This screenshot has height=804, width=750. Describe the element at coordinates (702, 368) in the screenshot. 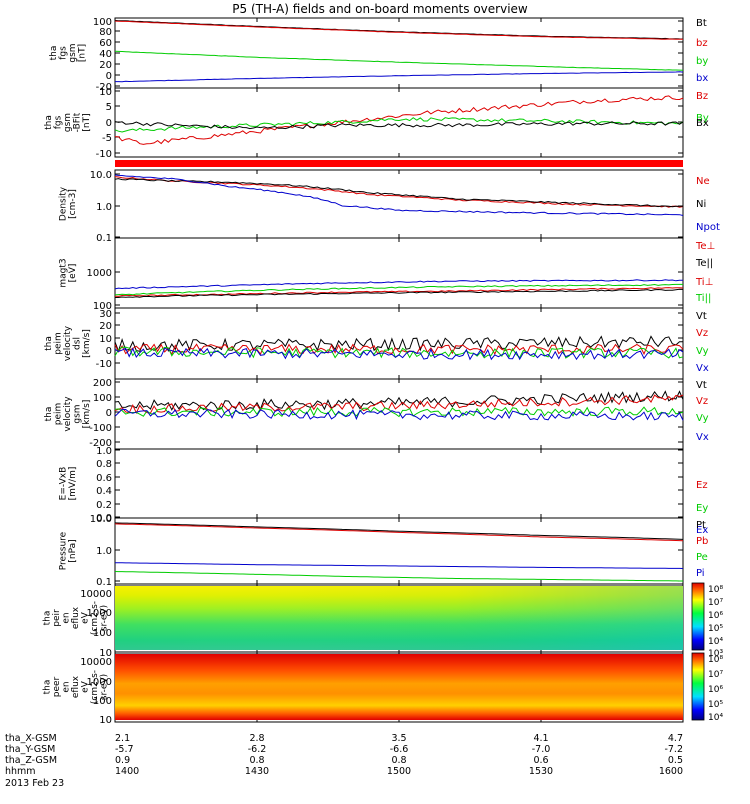

I see `legend-entry: Vx` at that location.